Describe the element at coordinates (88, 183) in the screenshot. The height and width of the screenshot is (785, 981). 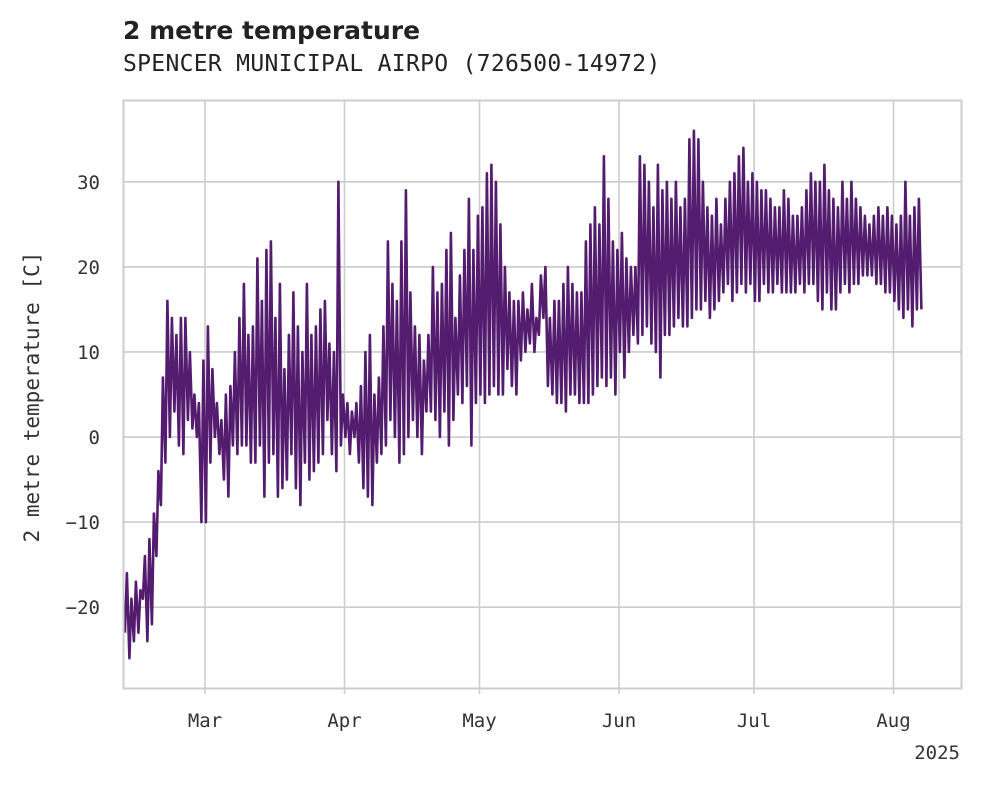
I see `y-tick-label: 30` at that location.